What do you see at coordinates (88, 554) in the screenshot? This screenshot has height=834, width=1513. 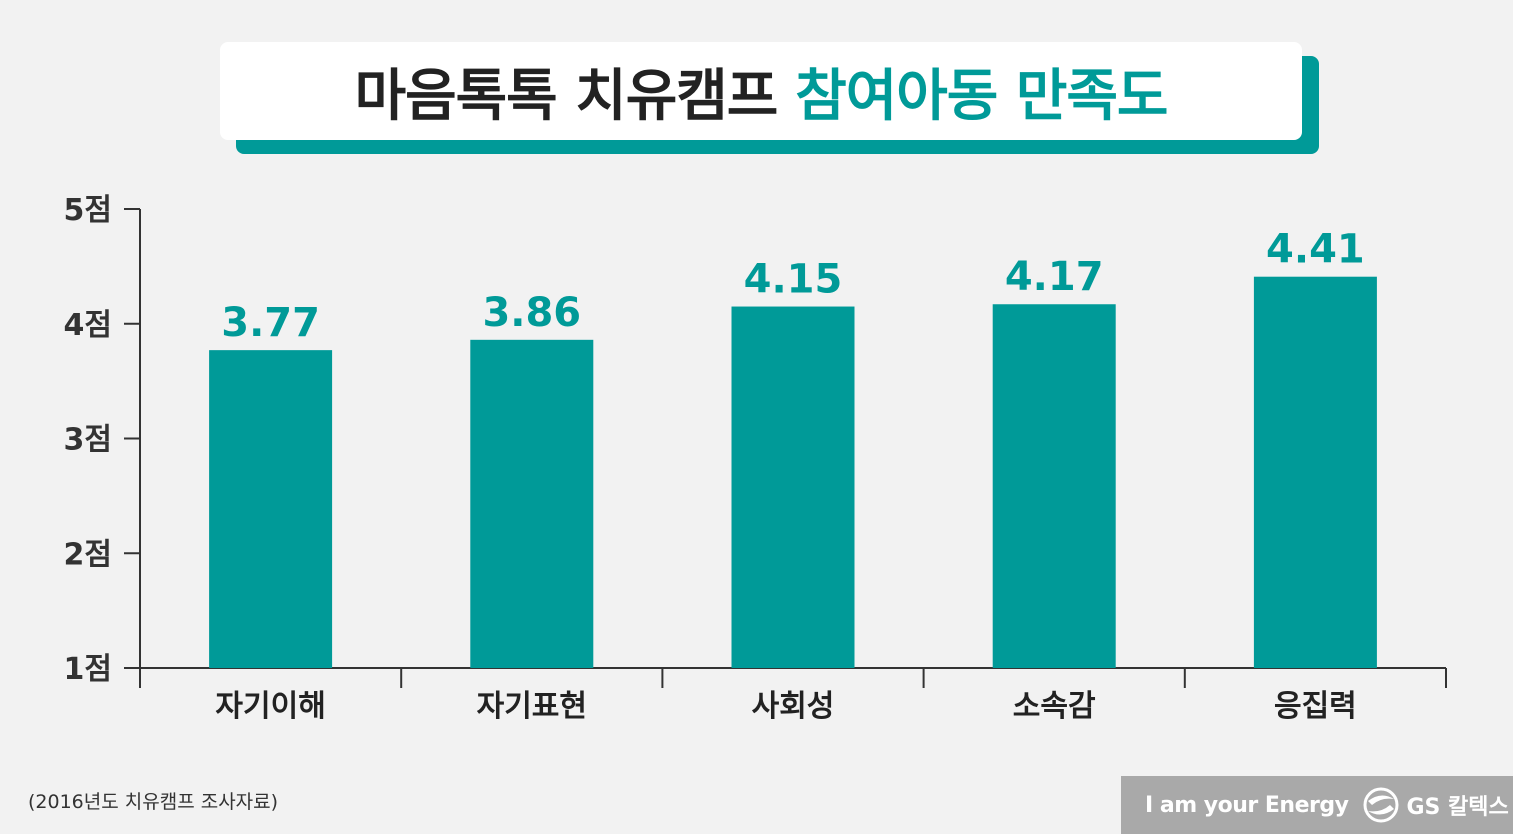 I see `y-tick-label: 2점` at bounding box center [88, 554].